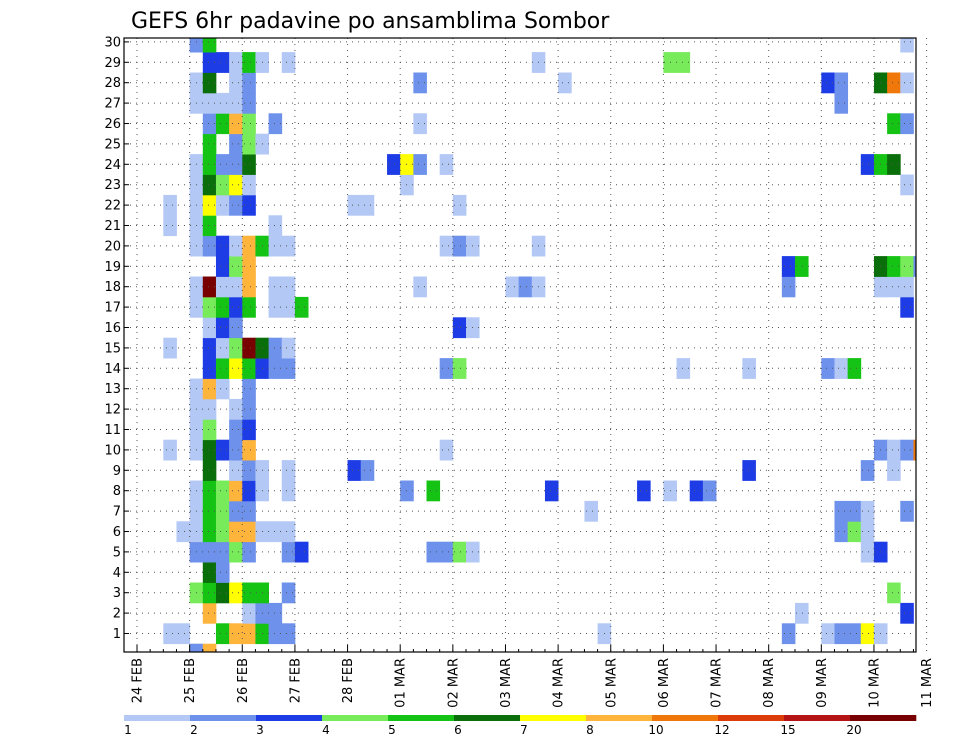  I want to click on x-tick-label: 01 MAR, so click(401, 683).